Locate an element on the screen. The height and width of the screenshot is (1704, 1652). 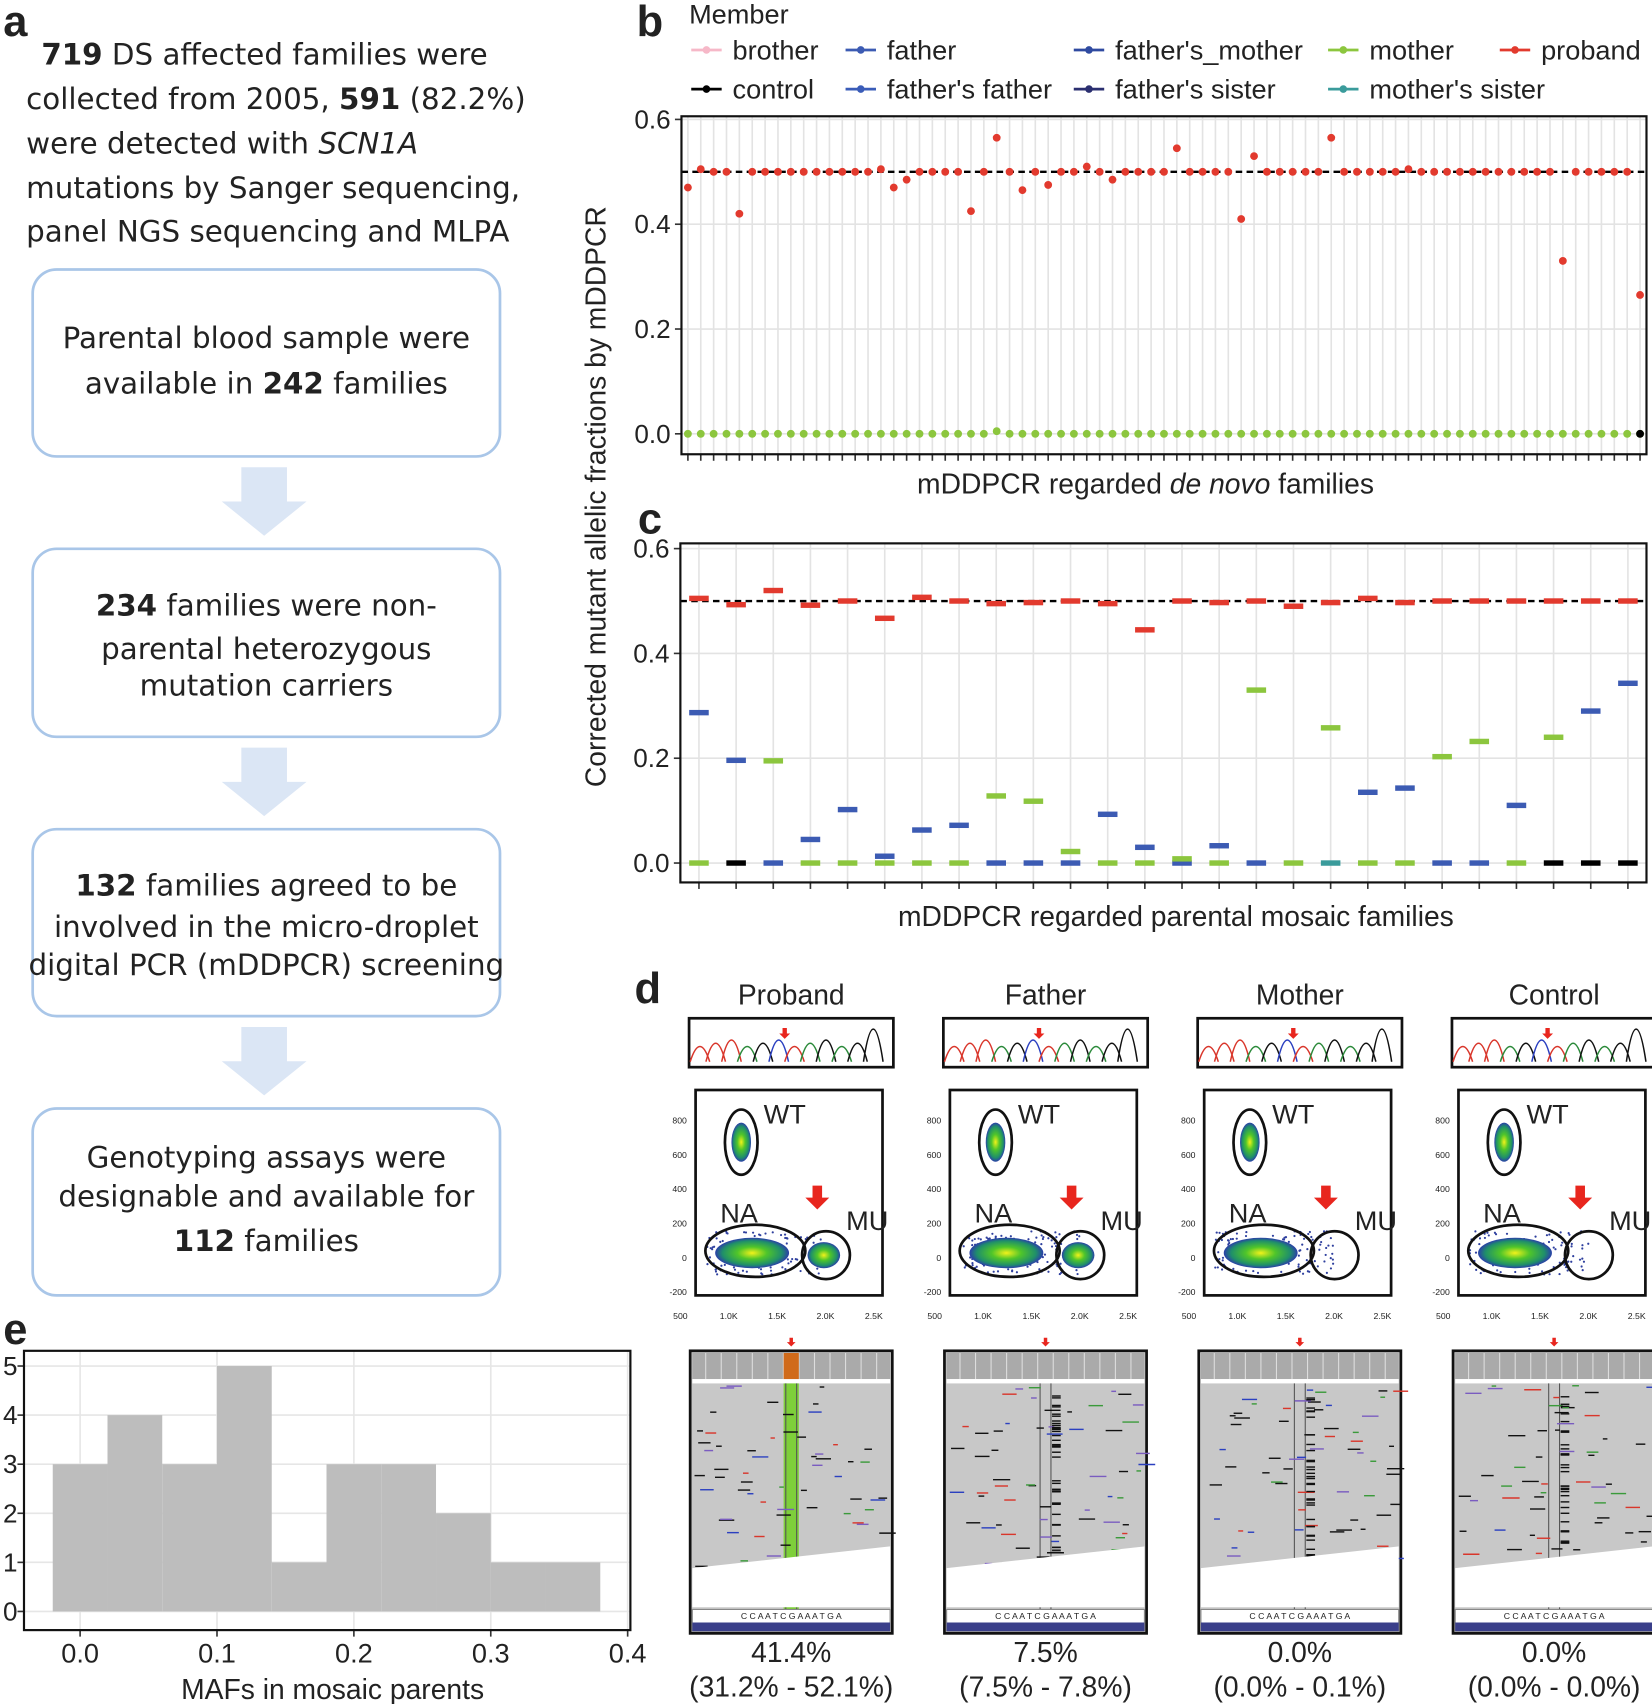
text-segment: 242 is located at coordinates (293, 384).